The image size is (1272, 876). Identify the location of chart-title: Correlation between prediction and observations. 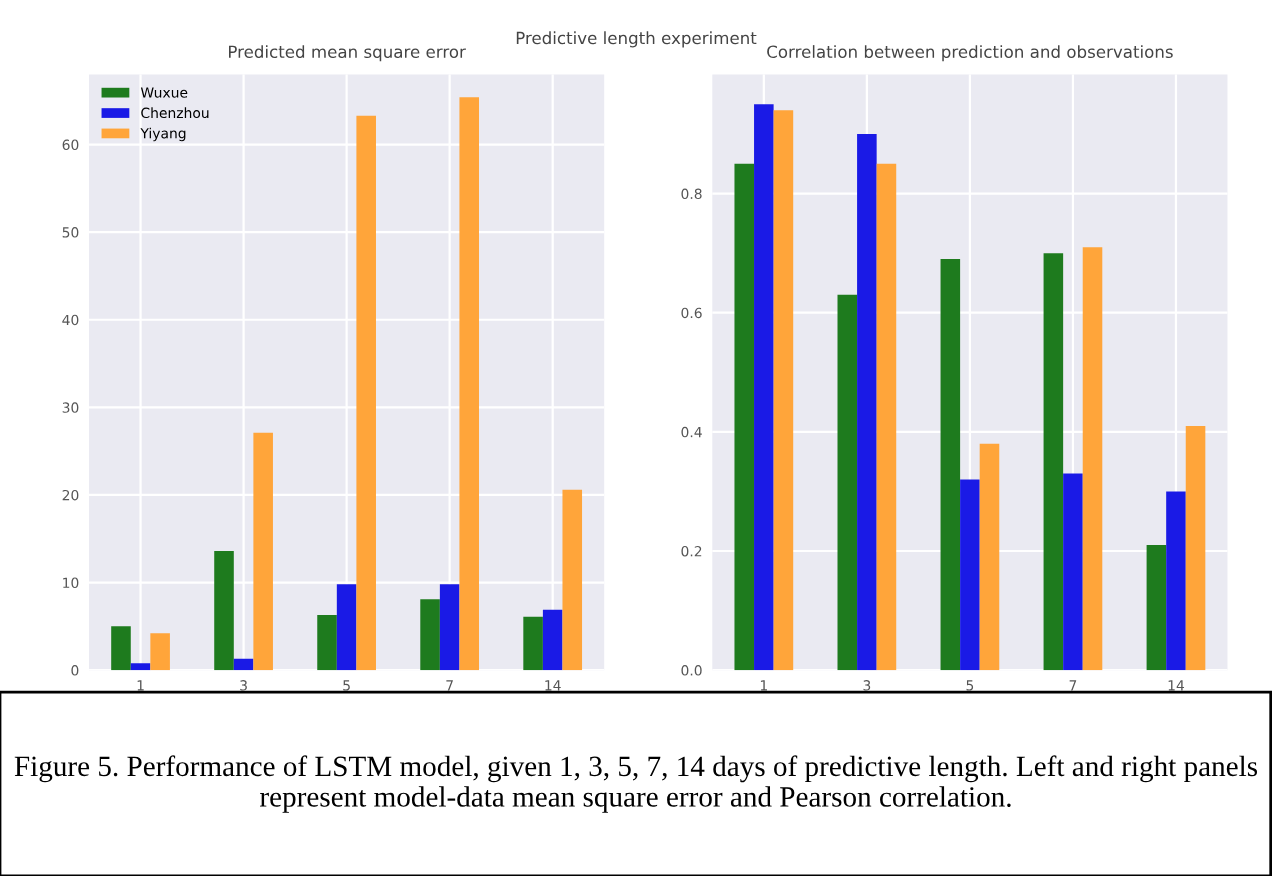
(970, 53).